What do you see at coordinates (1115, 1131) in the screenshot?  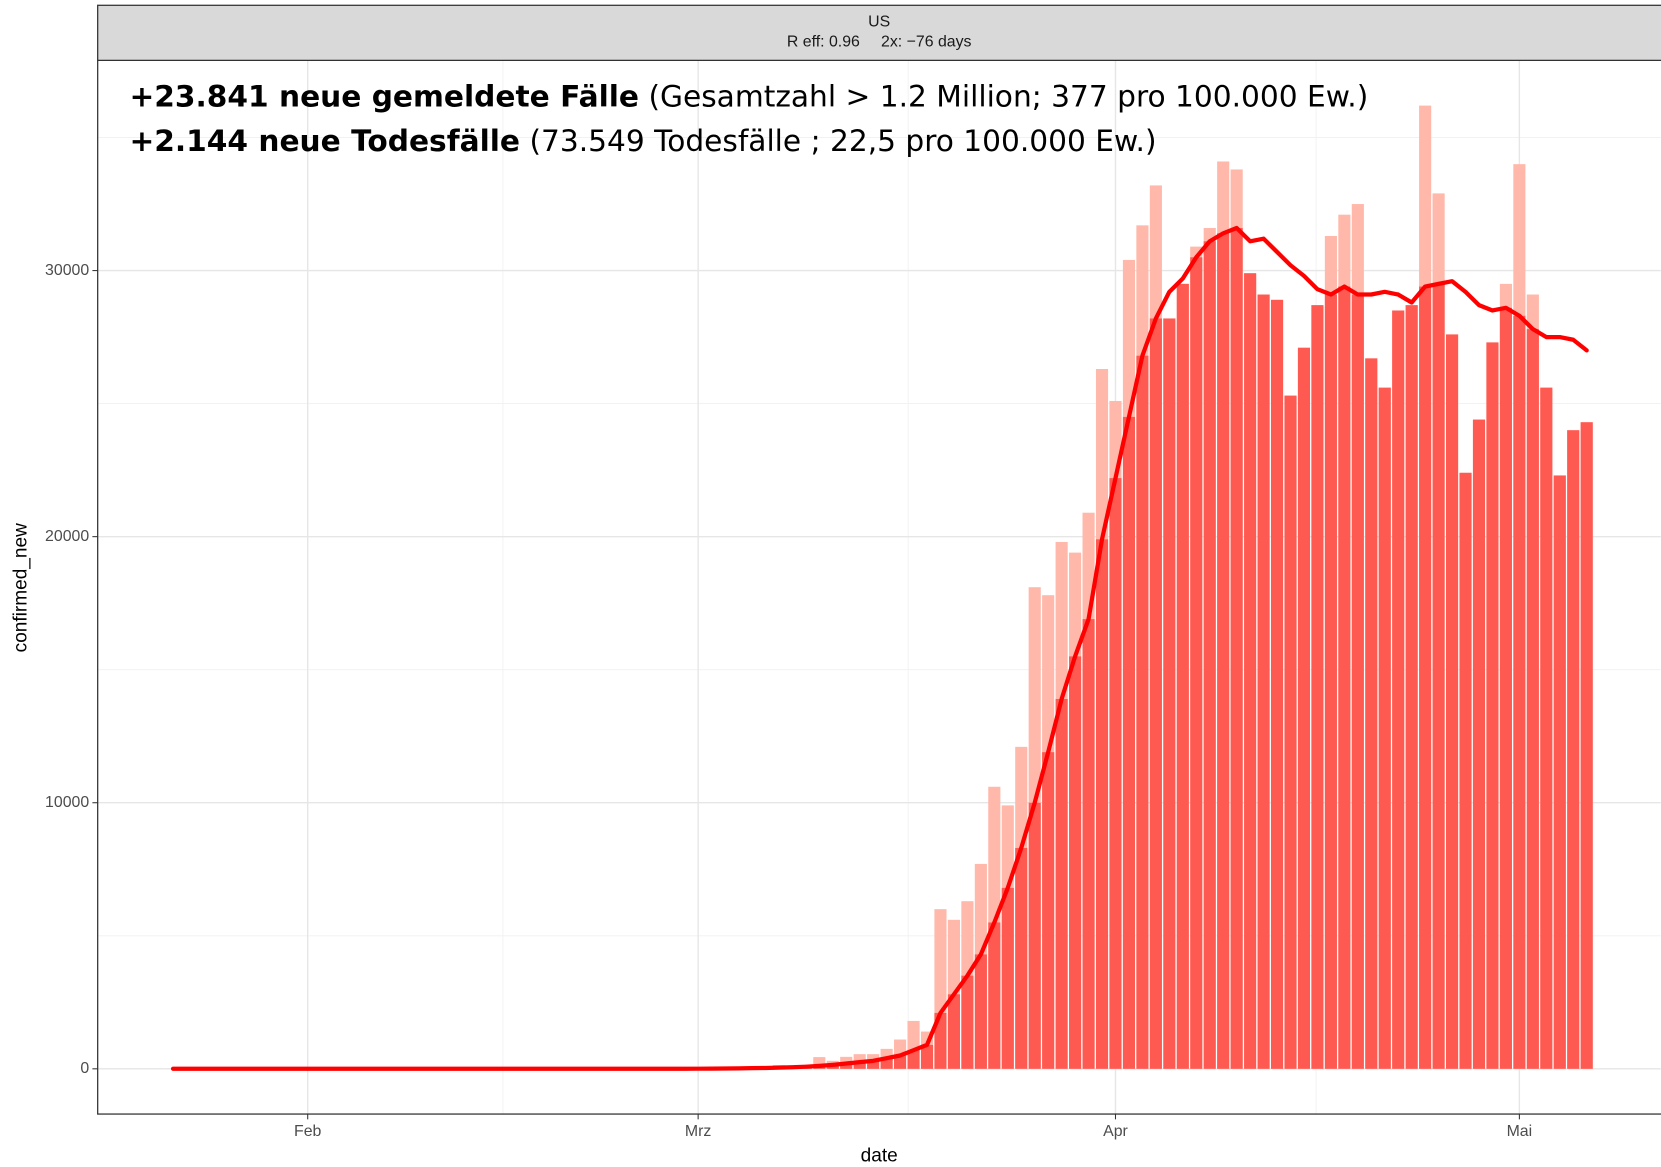 I see `x-tick-label: Apr` at bounding box center [1115, 1131].